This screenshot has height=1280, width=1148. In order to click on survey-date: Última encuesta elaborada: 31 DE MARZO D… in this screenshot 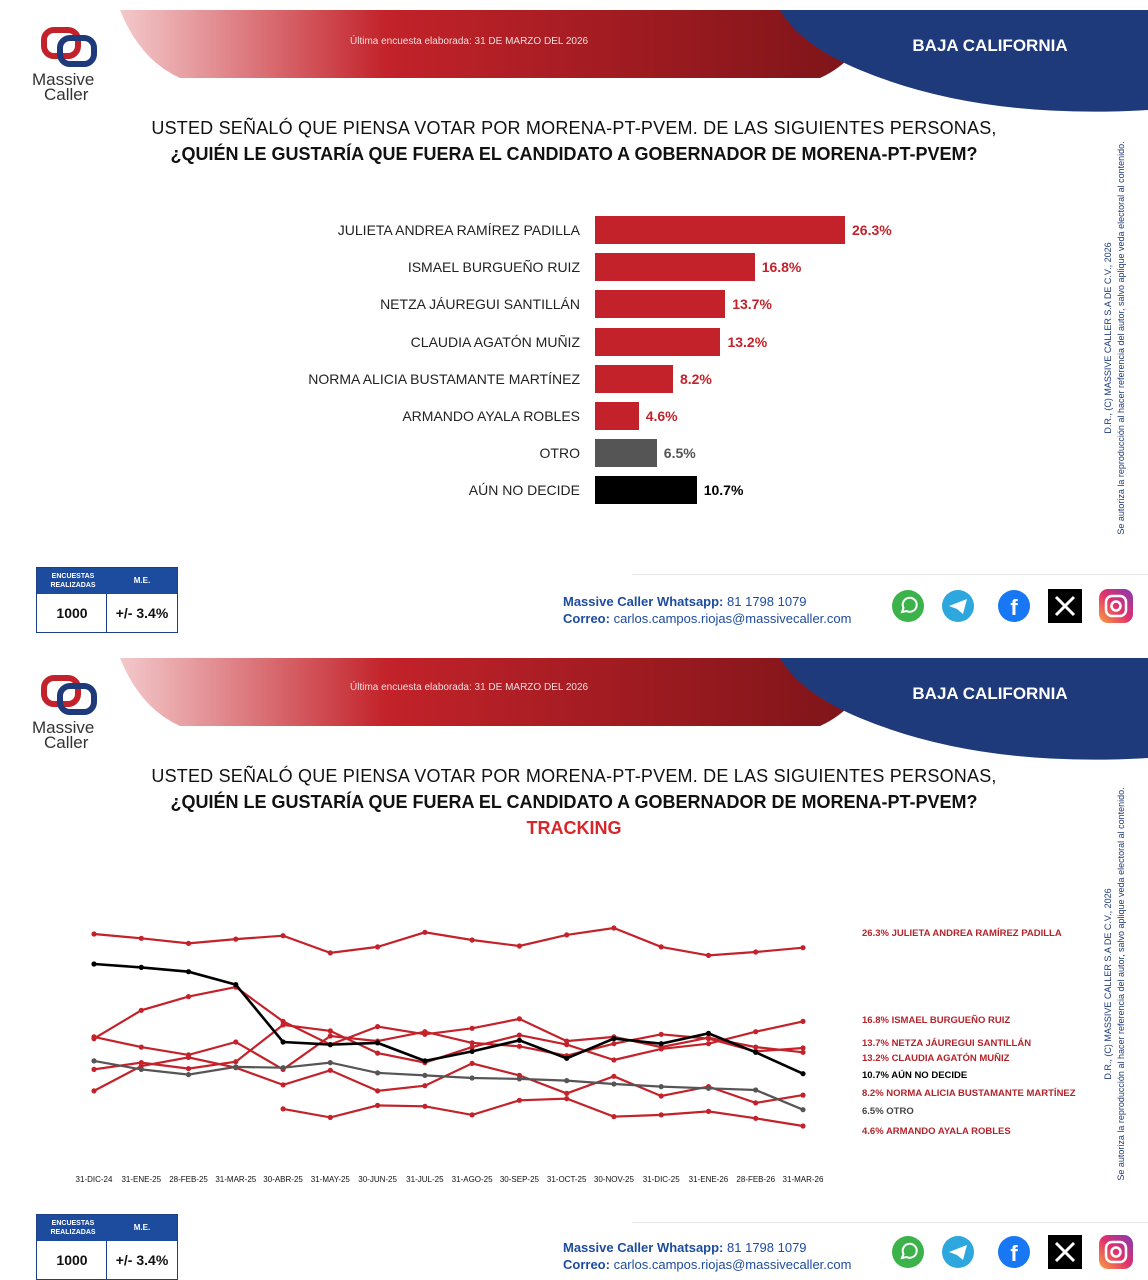, I will do `click(469, 41)`.